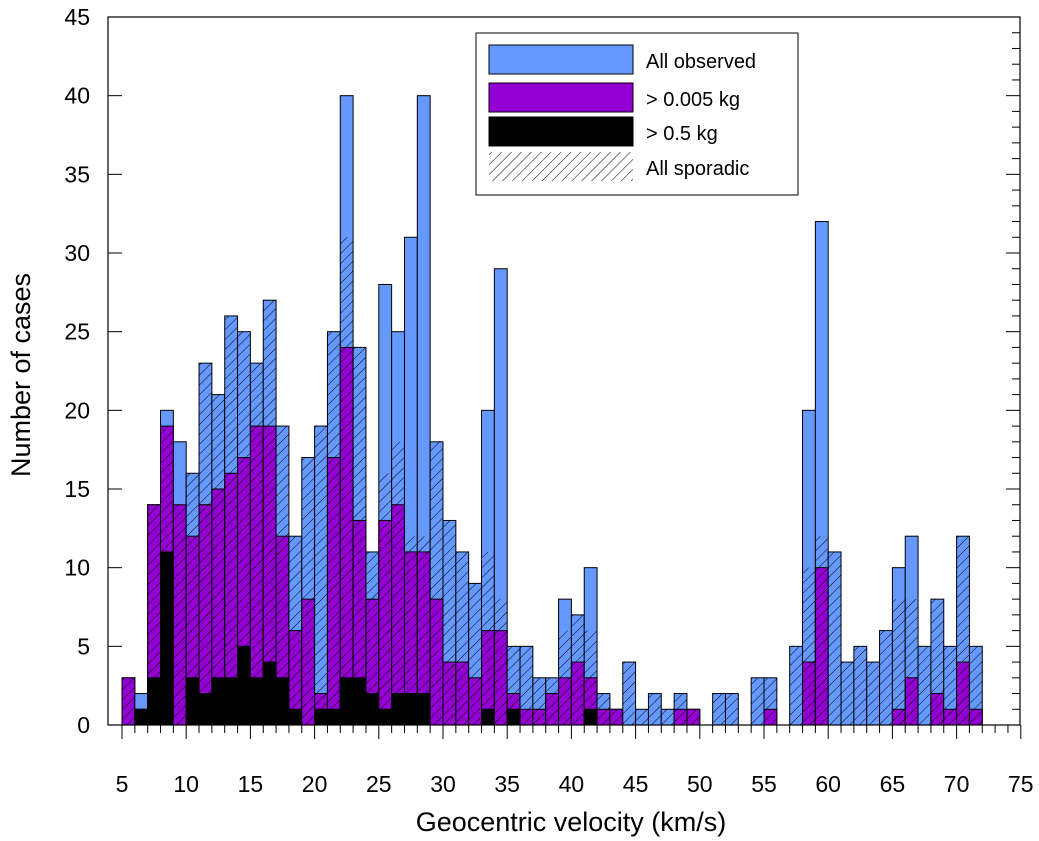 The image size is (1039, 841). I want to click on y-tick-label: 25, so click(77, 332).